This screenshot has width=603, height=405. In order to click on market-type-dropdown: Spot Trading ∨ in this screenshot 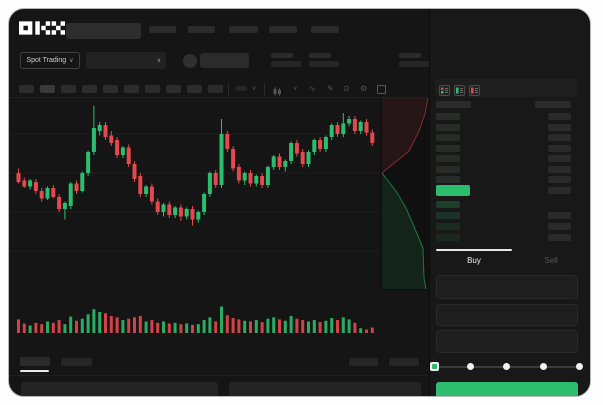, I will do `click(50, 60)`.